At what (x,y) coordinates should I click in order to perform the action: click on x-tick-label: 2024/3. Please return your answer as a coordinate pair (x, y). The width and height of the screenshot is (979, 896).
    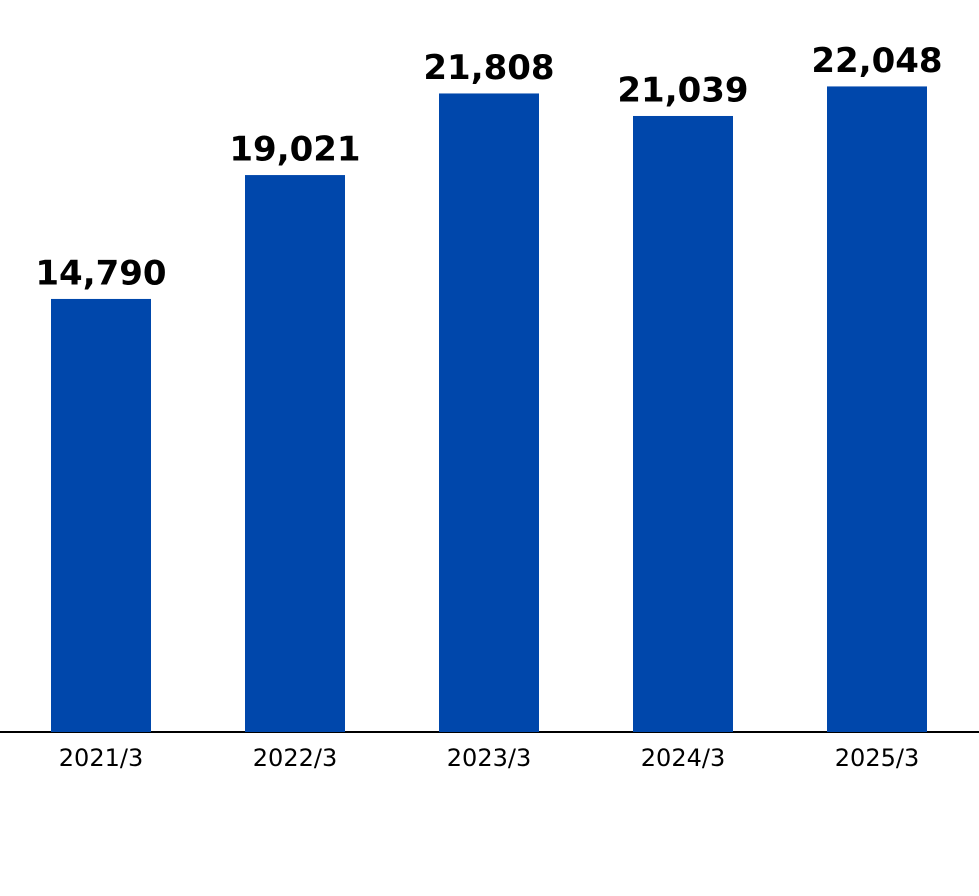
    Looking at the image, I should click on (683, 758).